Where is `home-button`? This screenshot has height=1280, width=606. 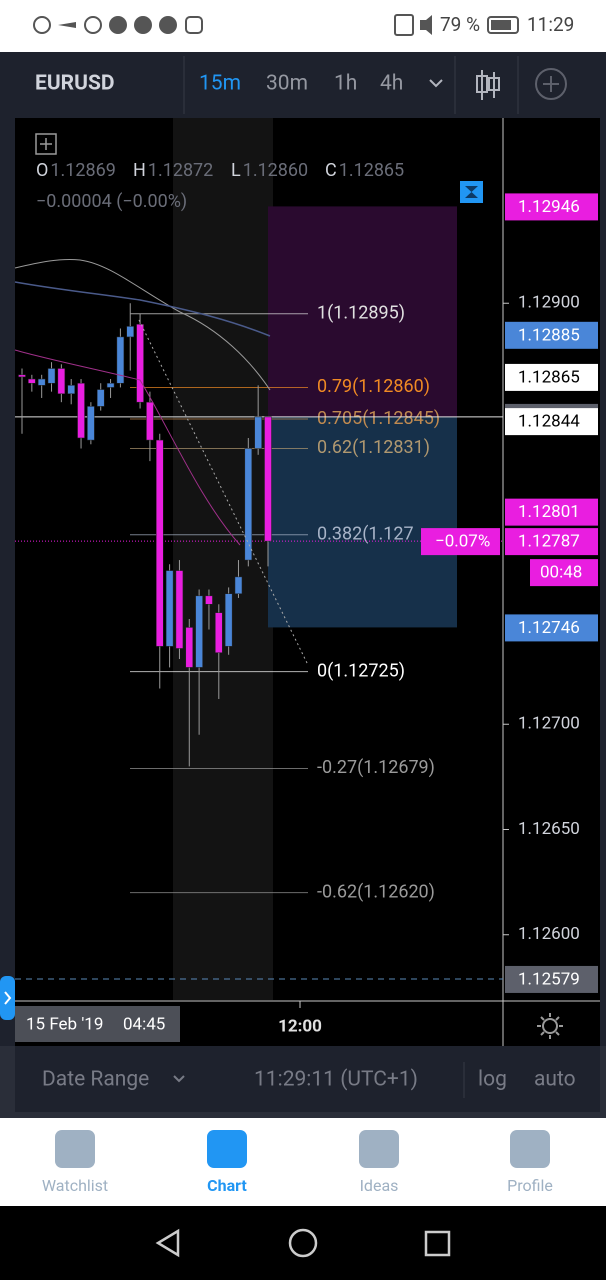 home-button is located at coordinates (303, 1243).